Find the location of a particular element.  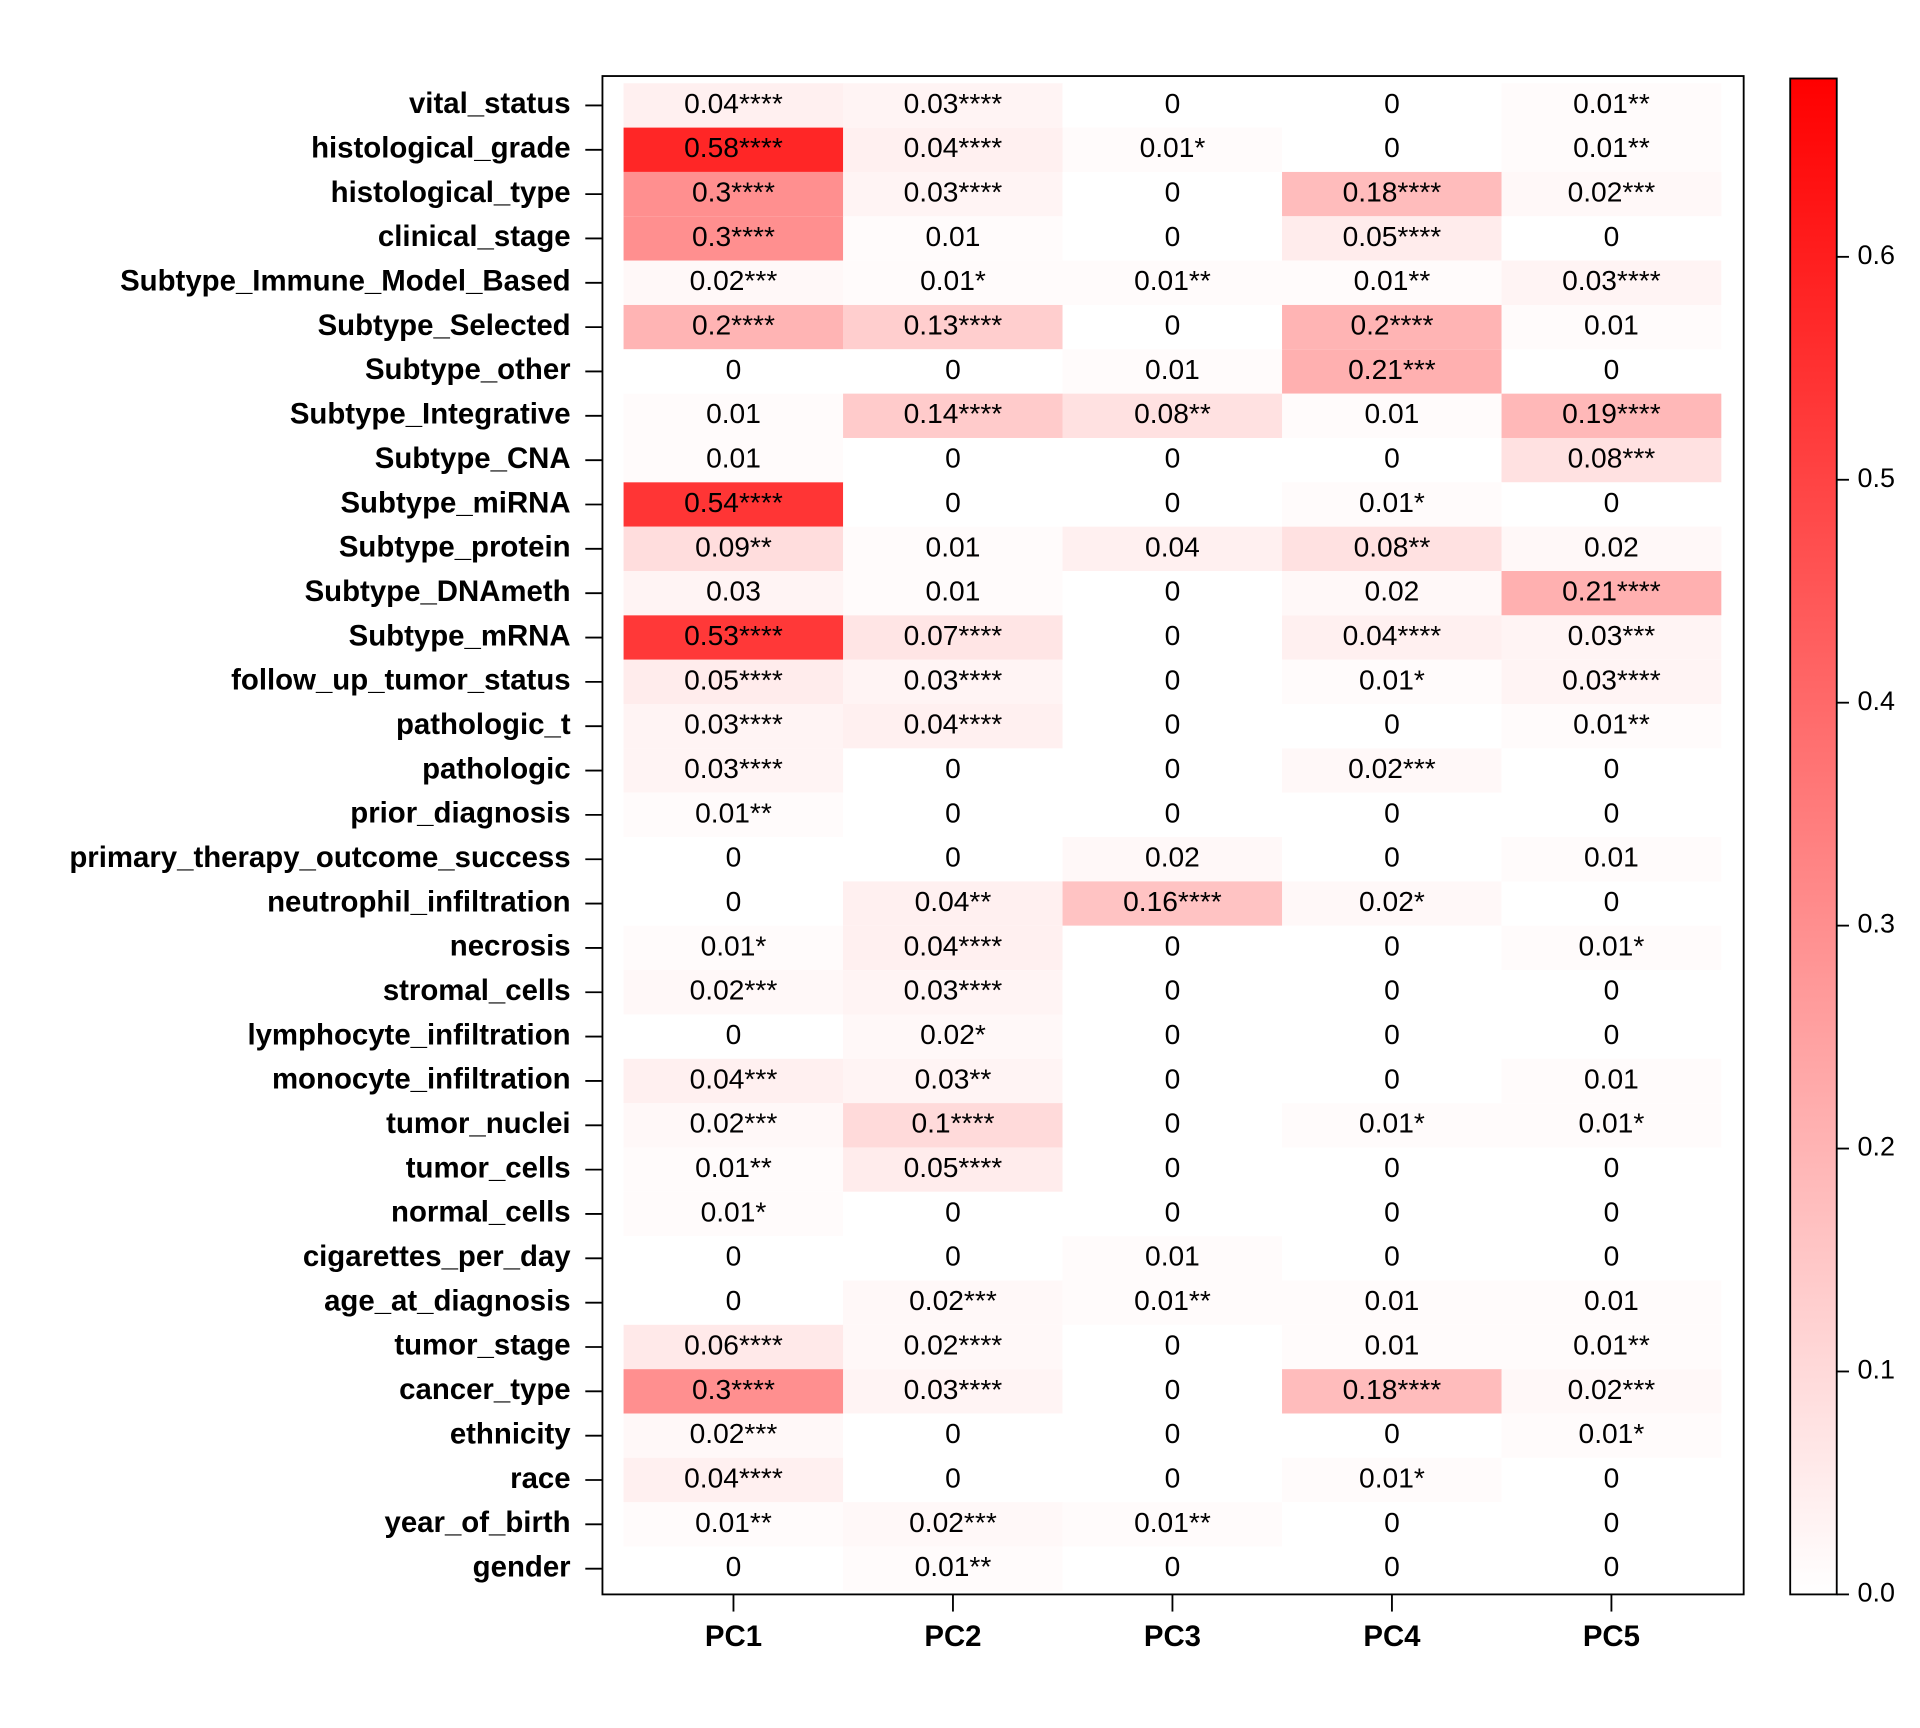

cell-label: 0.13**** is located at coordinates (953, 325).